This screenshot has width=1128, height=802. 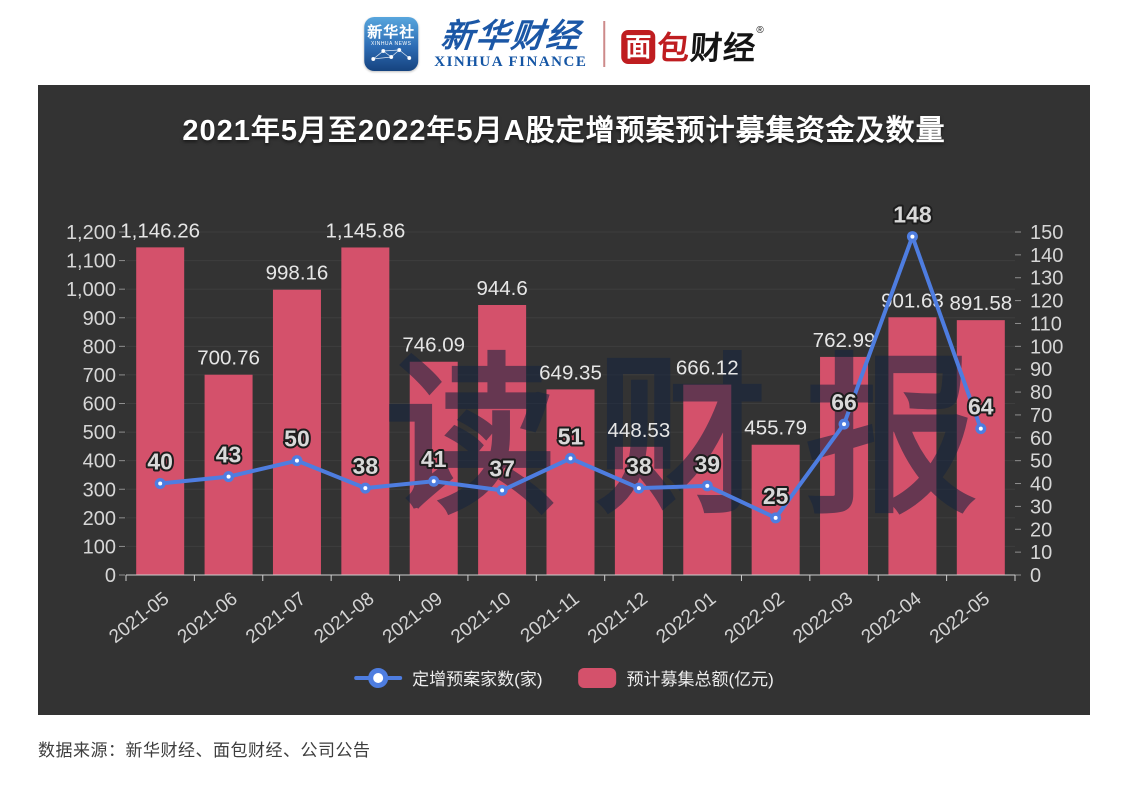 What do you see at coordinates (91, 290) in the screenshot?
I see `left-axis-label: 1,000` at bounding box center [91, 290].